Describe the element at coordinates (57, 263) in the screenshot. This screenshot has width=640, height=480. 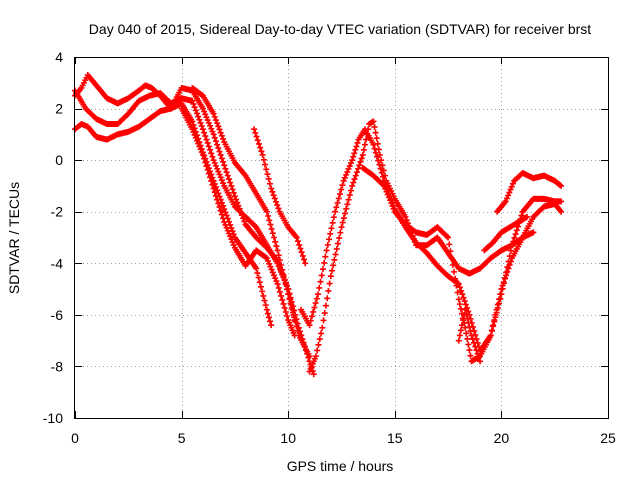
I see `y-tick-label: -4` at that location.